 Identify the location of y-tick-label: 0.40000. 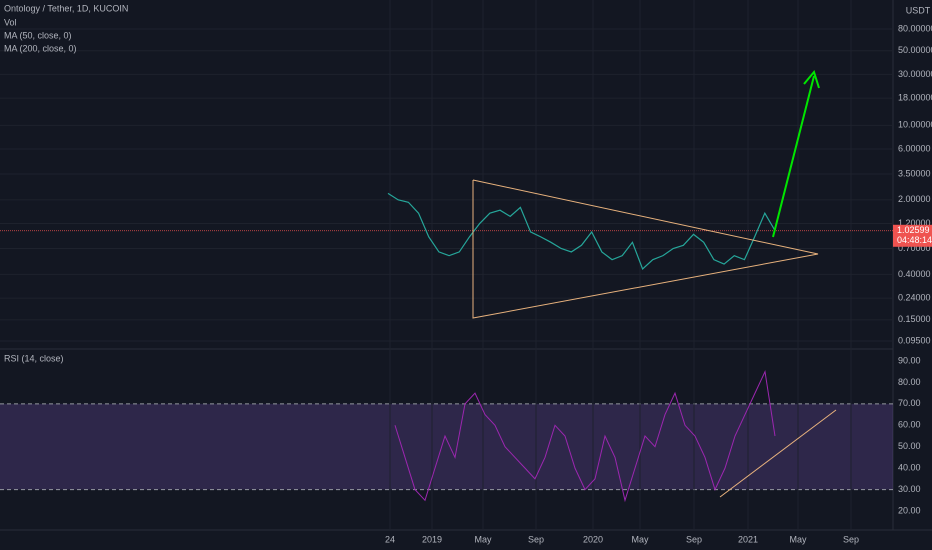
(914, 274).